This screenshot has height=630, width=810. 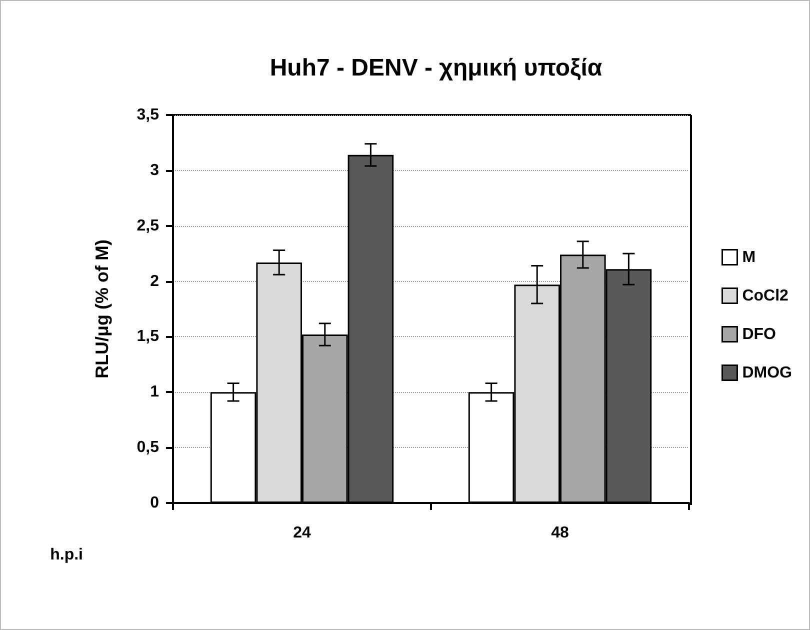 I want to click on y-tick-label: 1,5, so click(x=148, y=337).